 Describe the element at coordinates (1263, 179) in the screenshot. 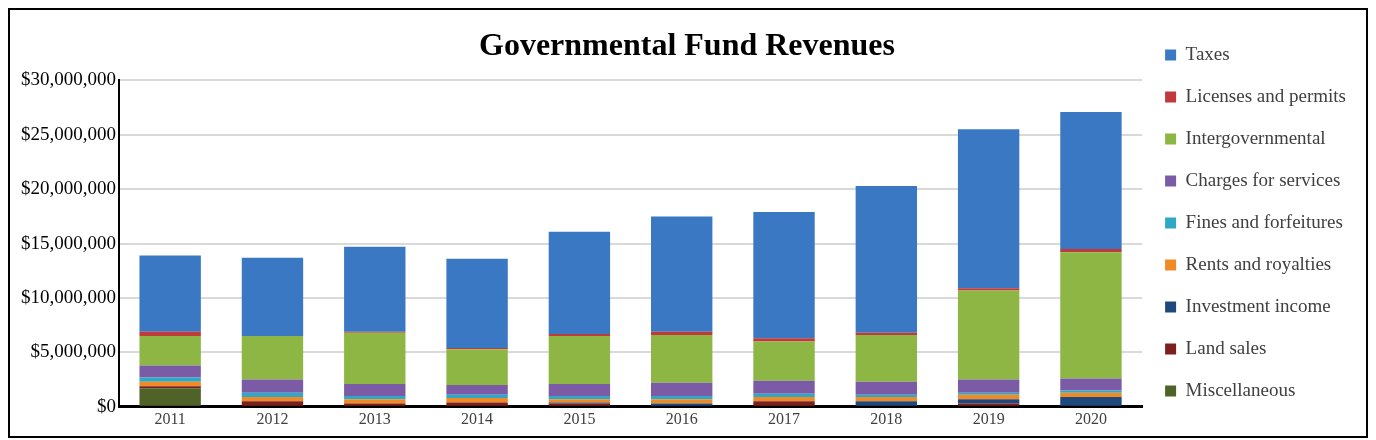

I see `legend-label: Charges for services` at that location.